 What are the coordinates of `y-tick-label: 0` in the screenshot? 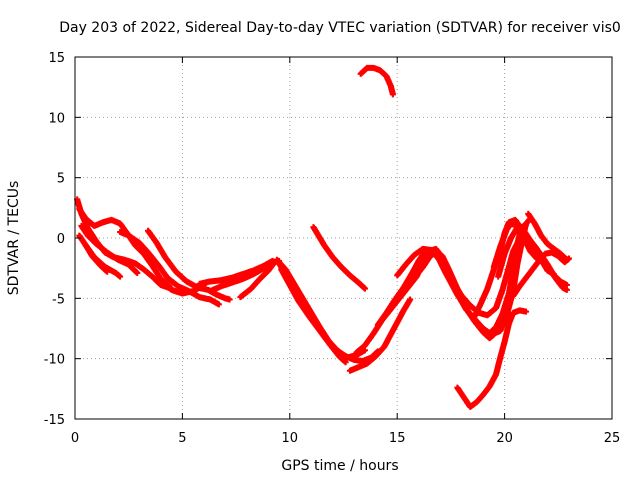 It's located at (61, 239).